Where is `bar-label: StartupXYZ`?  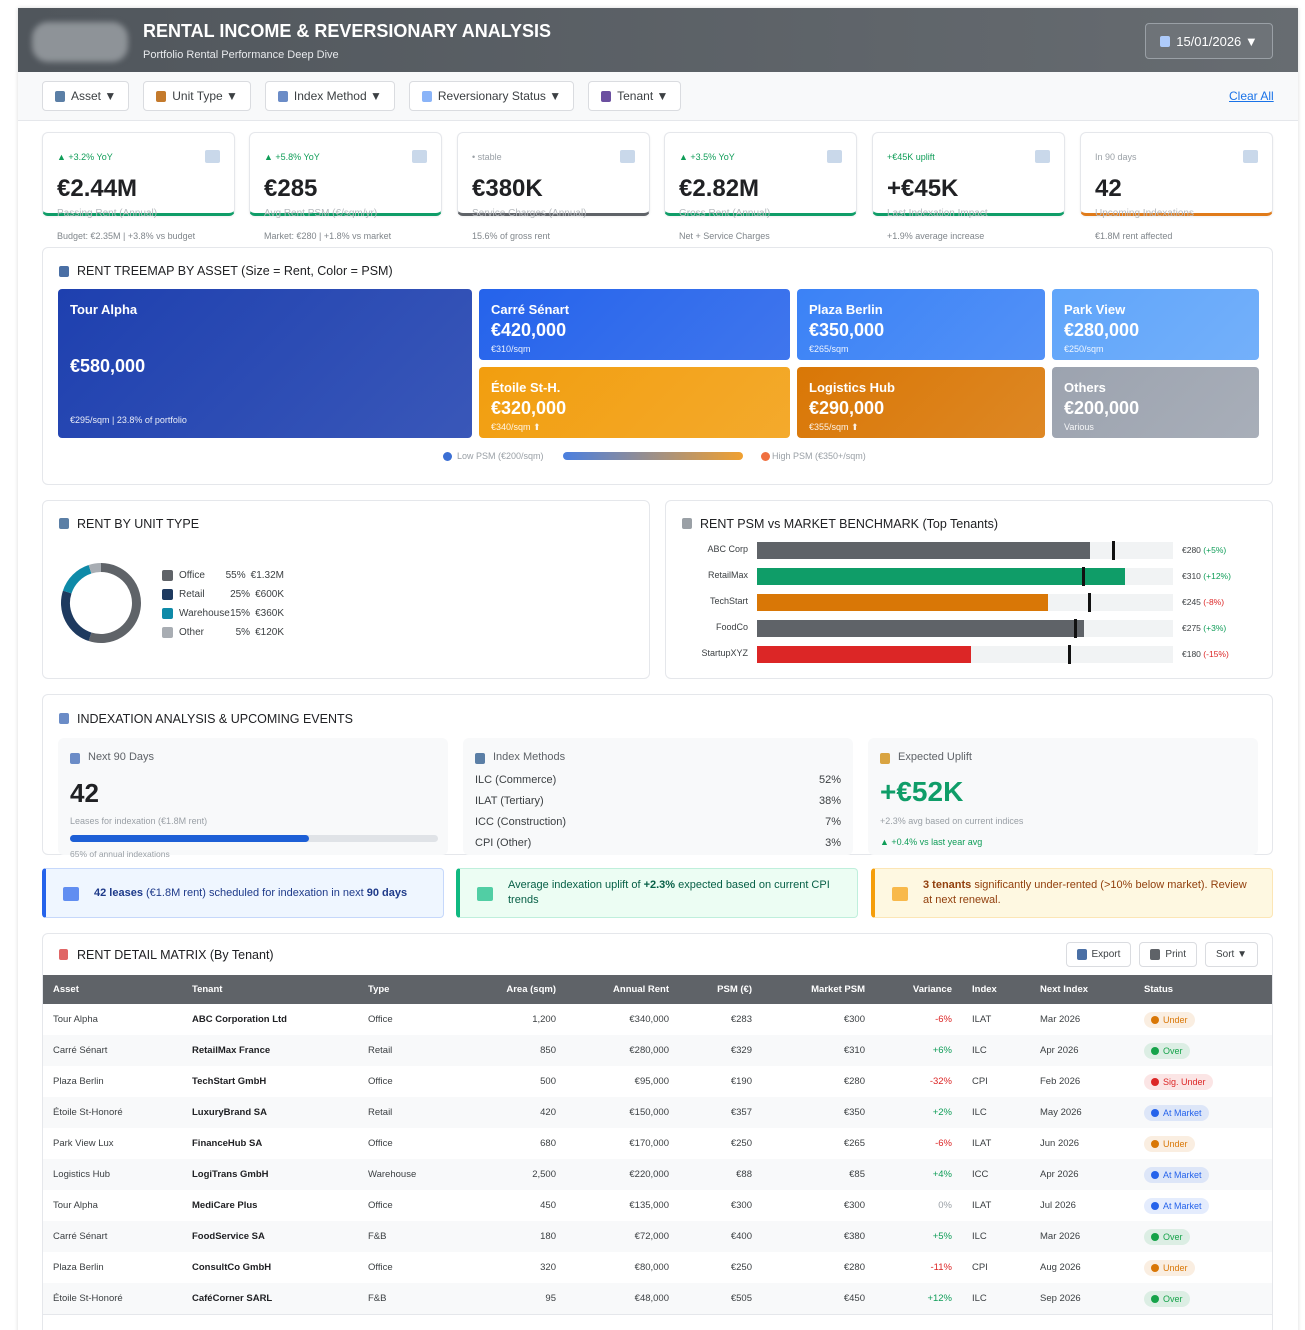
bar-label: StartupXYZ is located at coordinates (724, 653).